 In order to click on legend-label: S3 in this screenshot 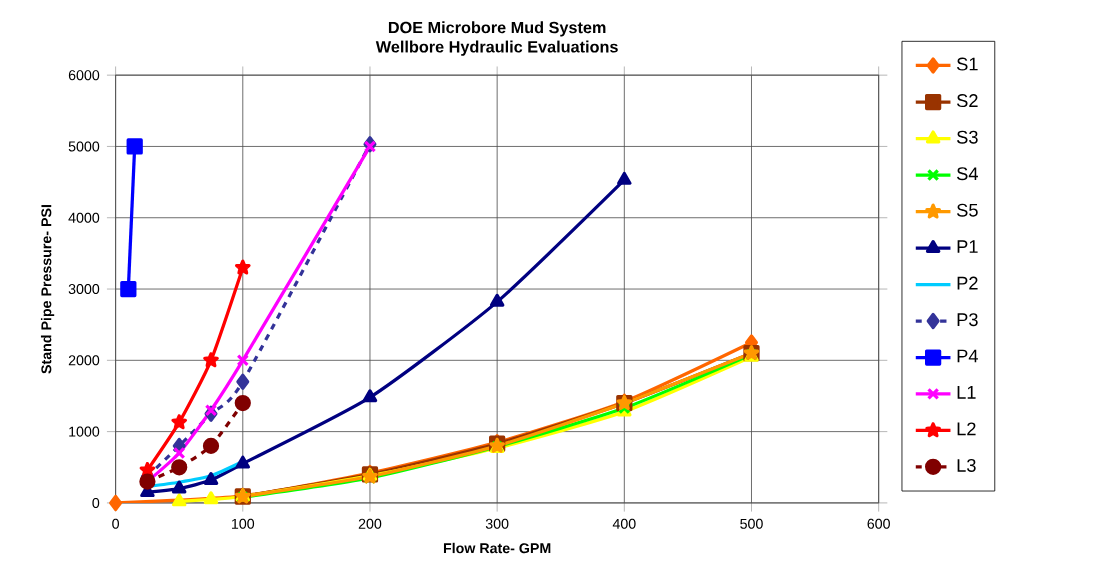, I will do `click(967, 137)`.